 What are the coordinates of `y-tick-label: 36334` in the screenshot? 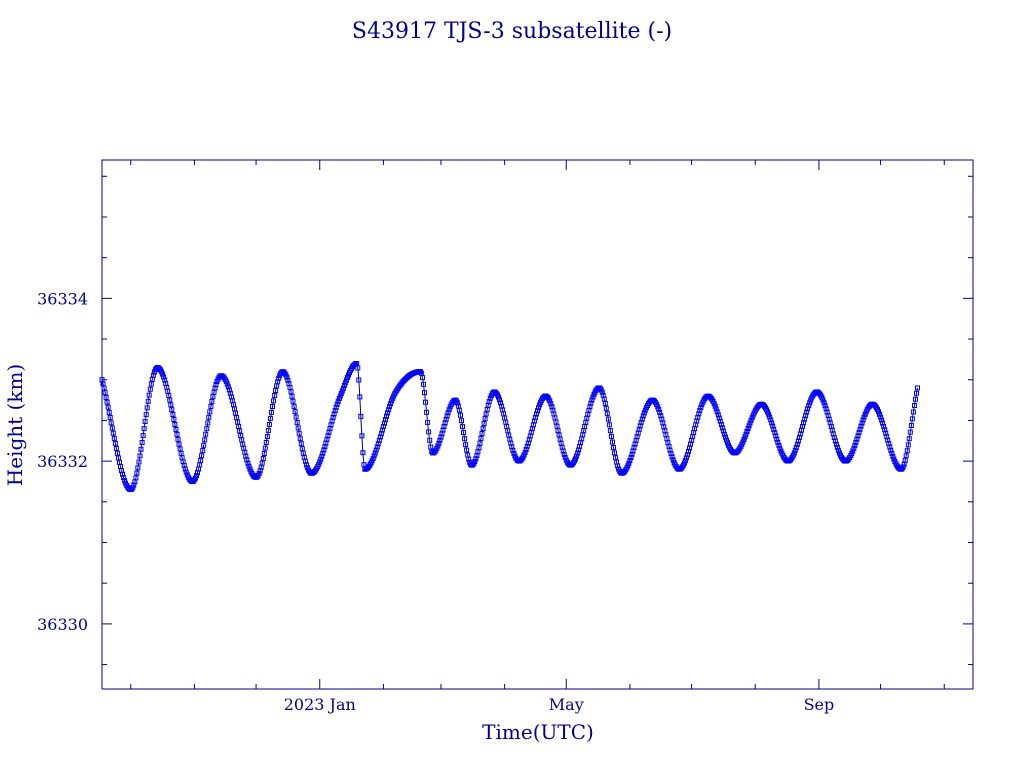 It's located at (62, 298).